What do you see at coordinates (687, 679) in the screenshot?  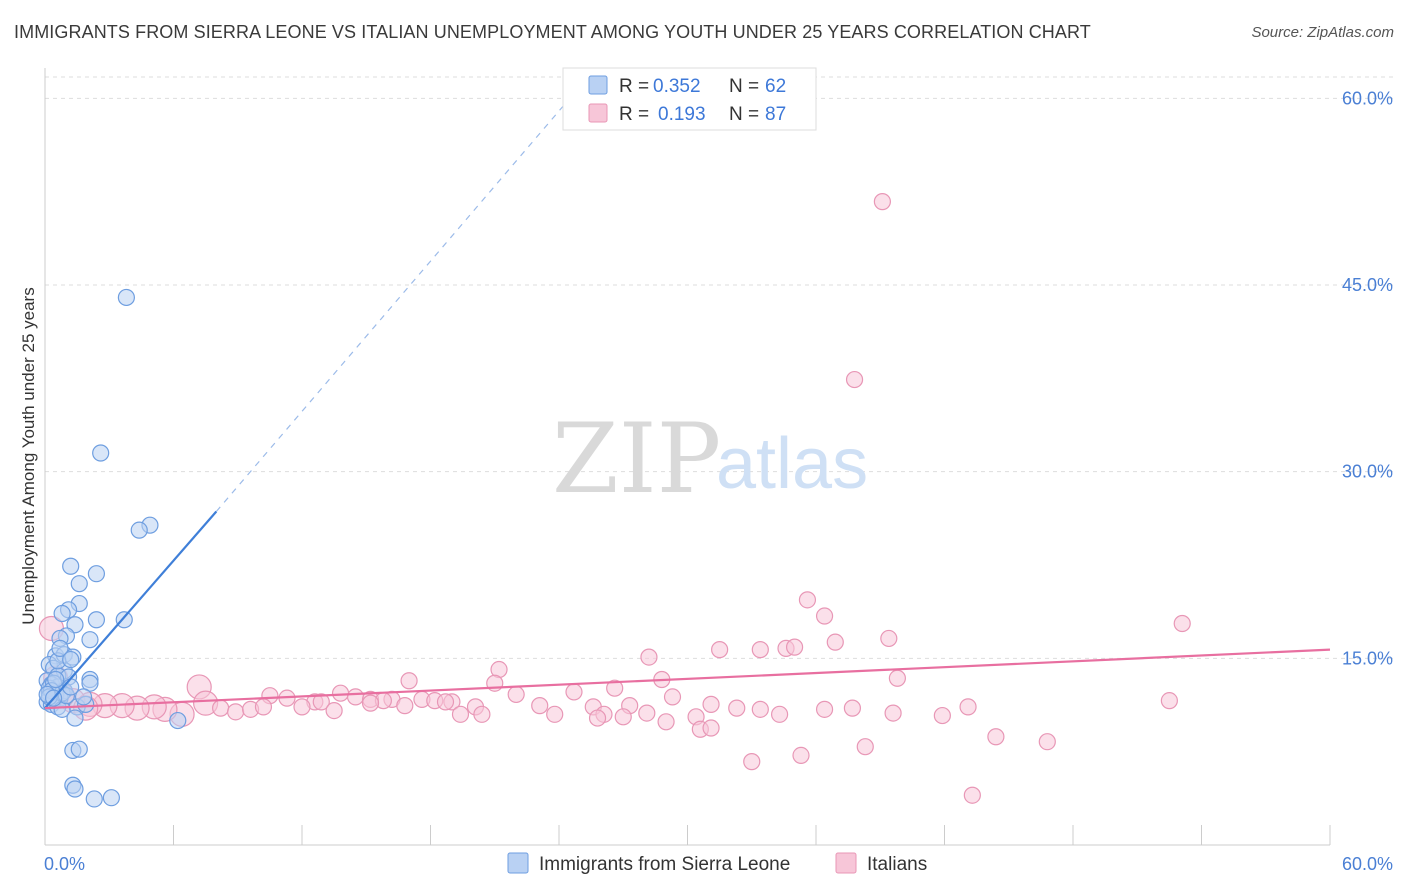 I see `italians-trend-line` at bounding box center [687, 679].